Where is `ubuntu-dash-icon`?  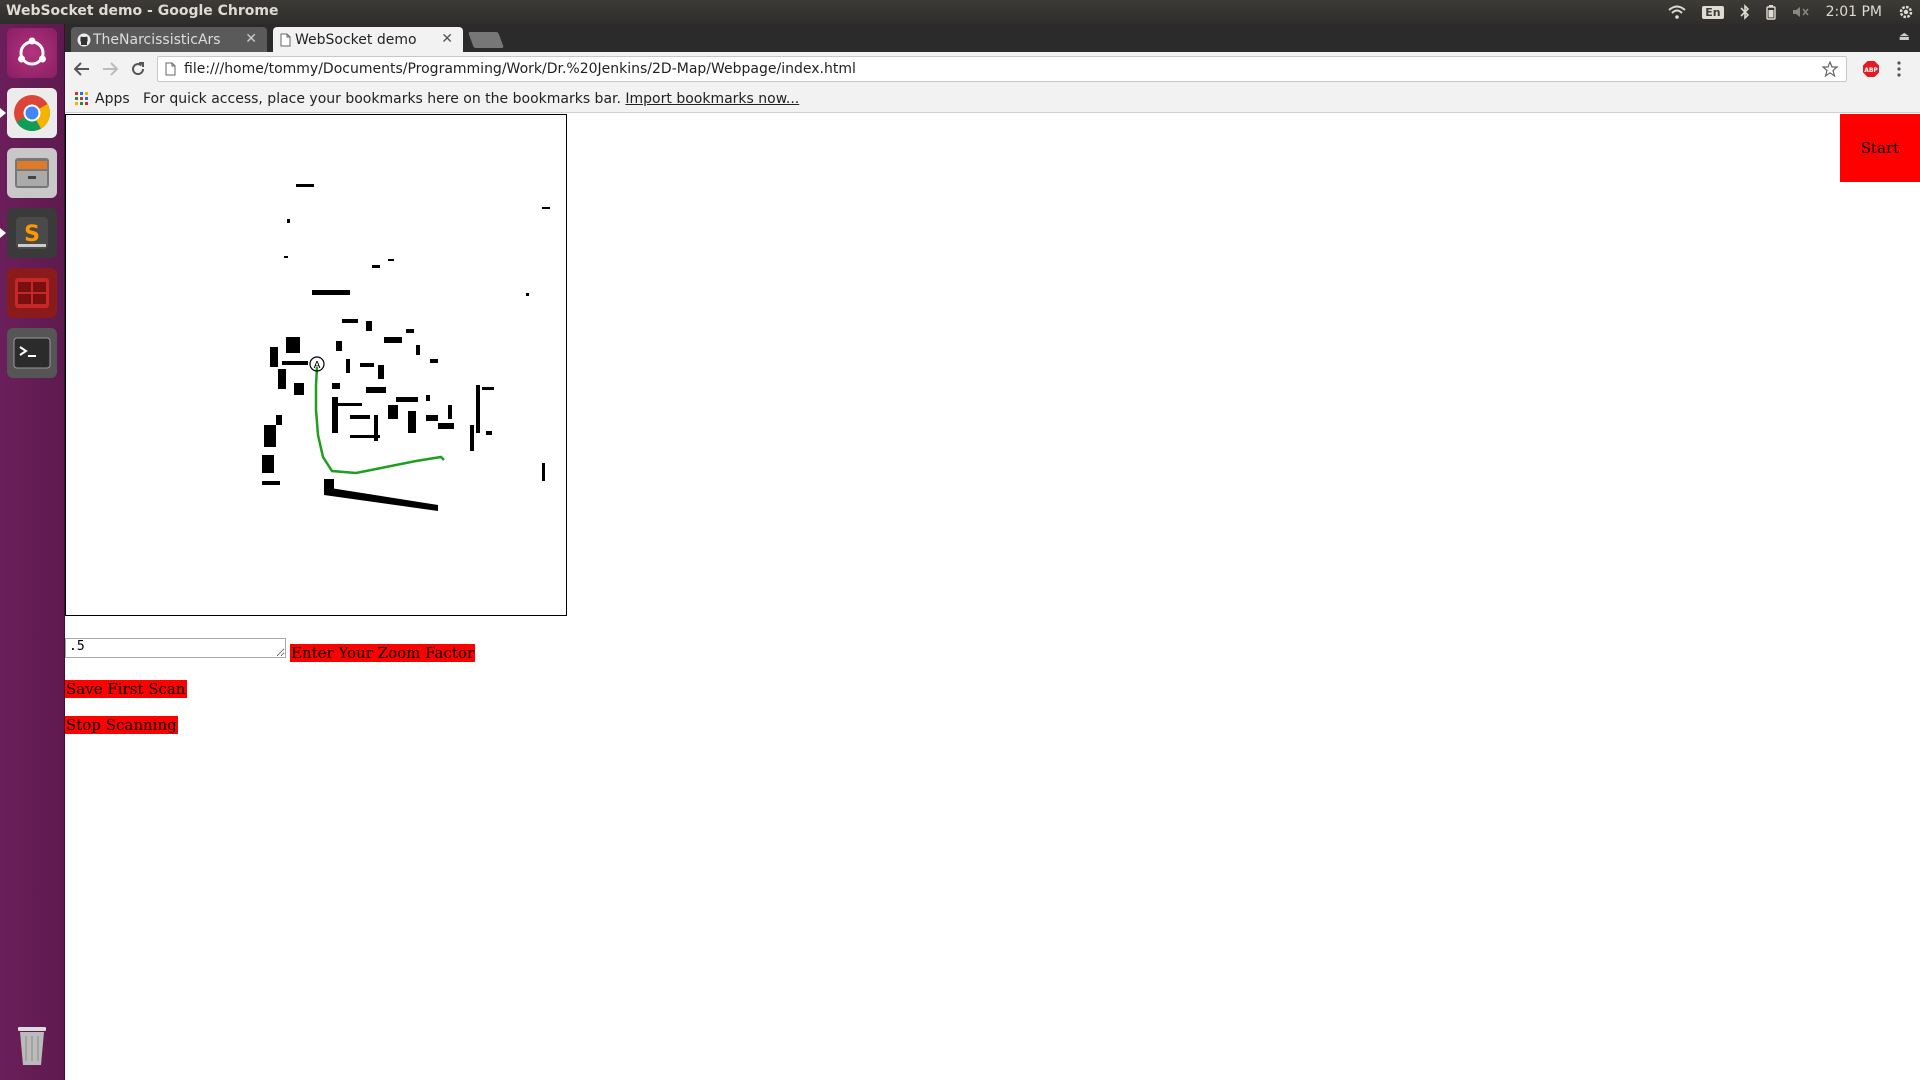
ubuntu-dash-icon is located at coordinates (32, 53).